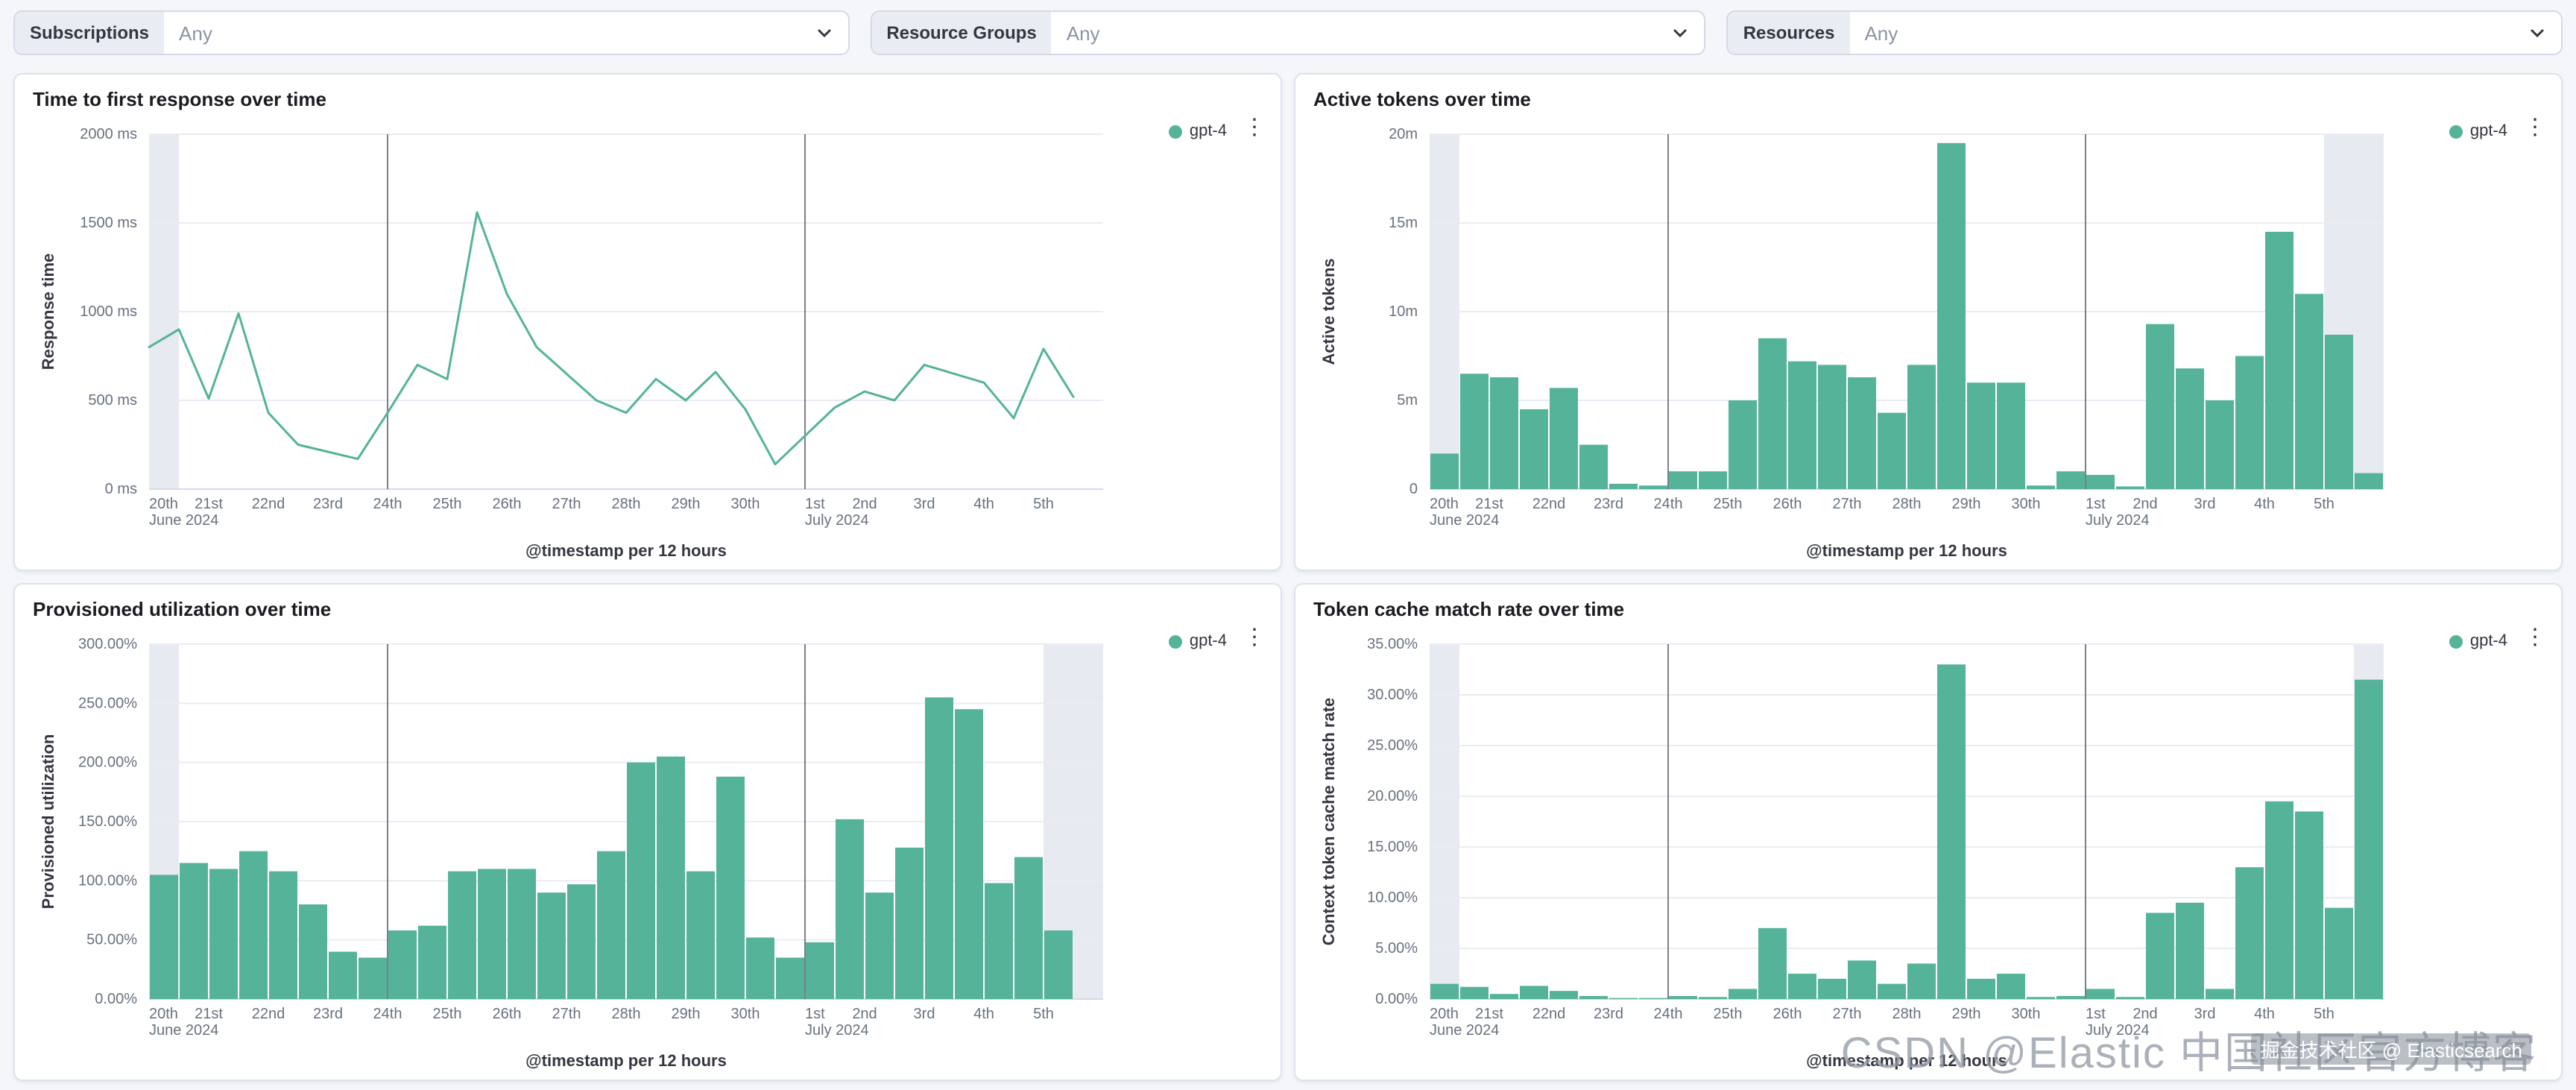 The image size is (2576, 1090). What do you see at coordinates (1392, 695) in the screenshot?
I see `svg-text: 30.00%` at bounding box center [1392, 695].